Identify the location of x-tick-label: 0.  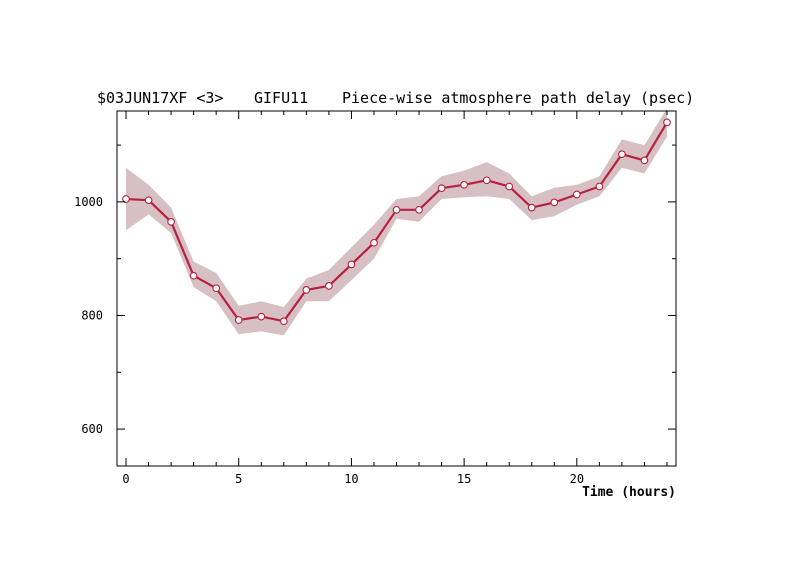
(125, 479).